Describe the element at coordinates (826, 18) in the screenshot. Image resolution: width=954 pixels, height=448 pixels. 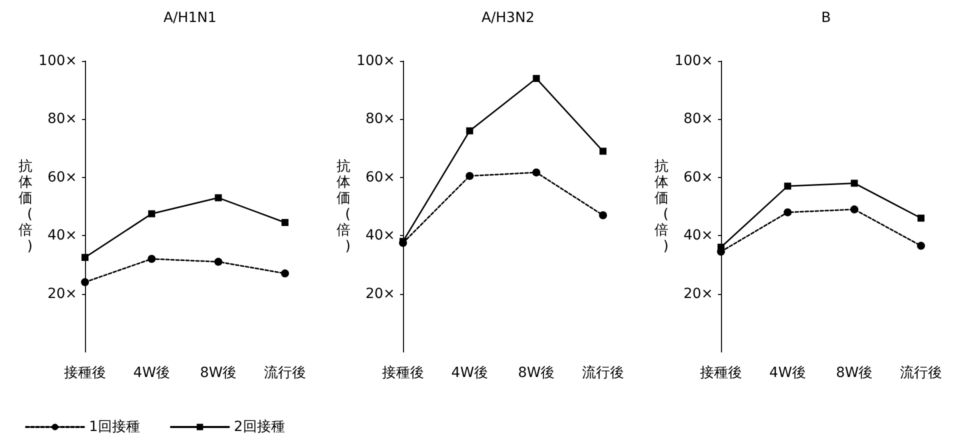
I see `chart-title: B` at that location.